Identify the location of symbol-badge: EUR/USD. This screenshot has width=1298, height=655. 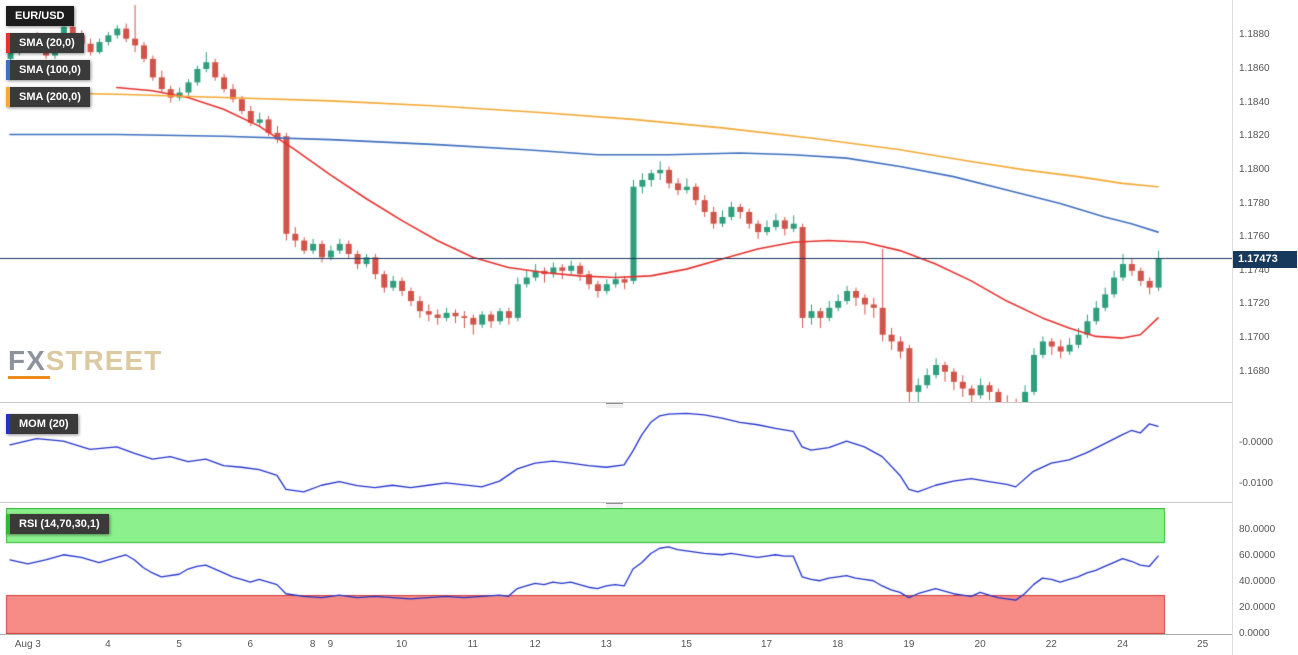
(40, 16).